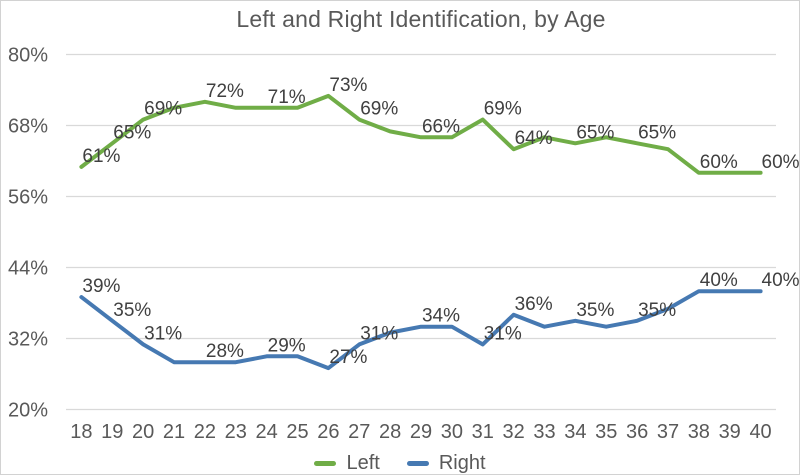  What do you see at coordinates (452, 432) in the screenshot?
I see `x-axis-tick-label: 30` at bounding box center [452, 432].